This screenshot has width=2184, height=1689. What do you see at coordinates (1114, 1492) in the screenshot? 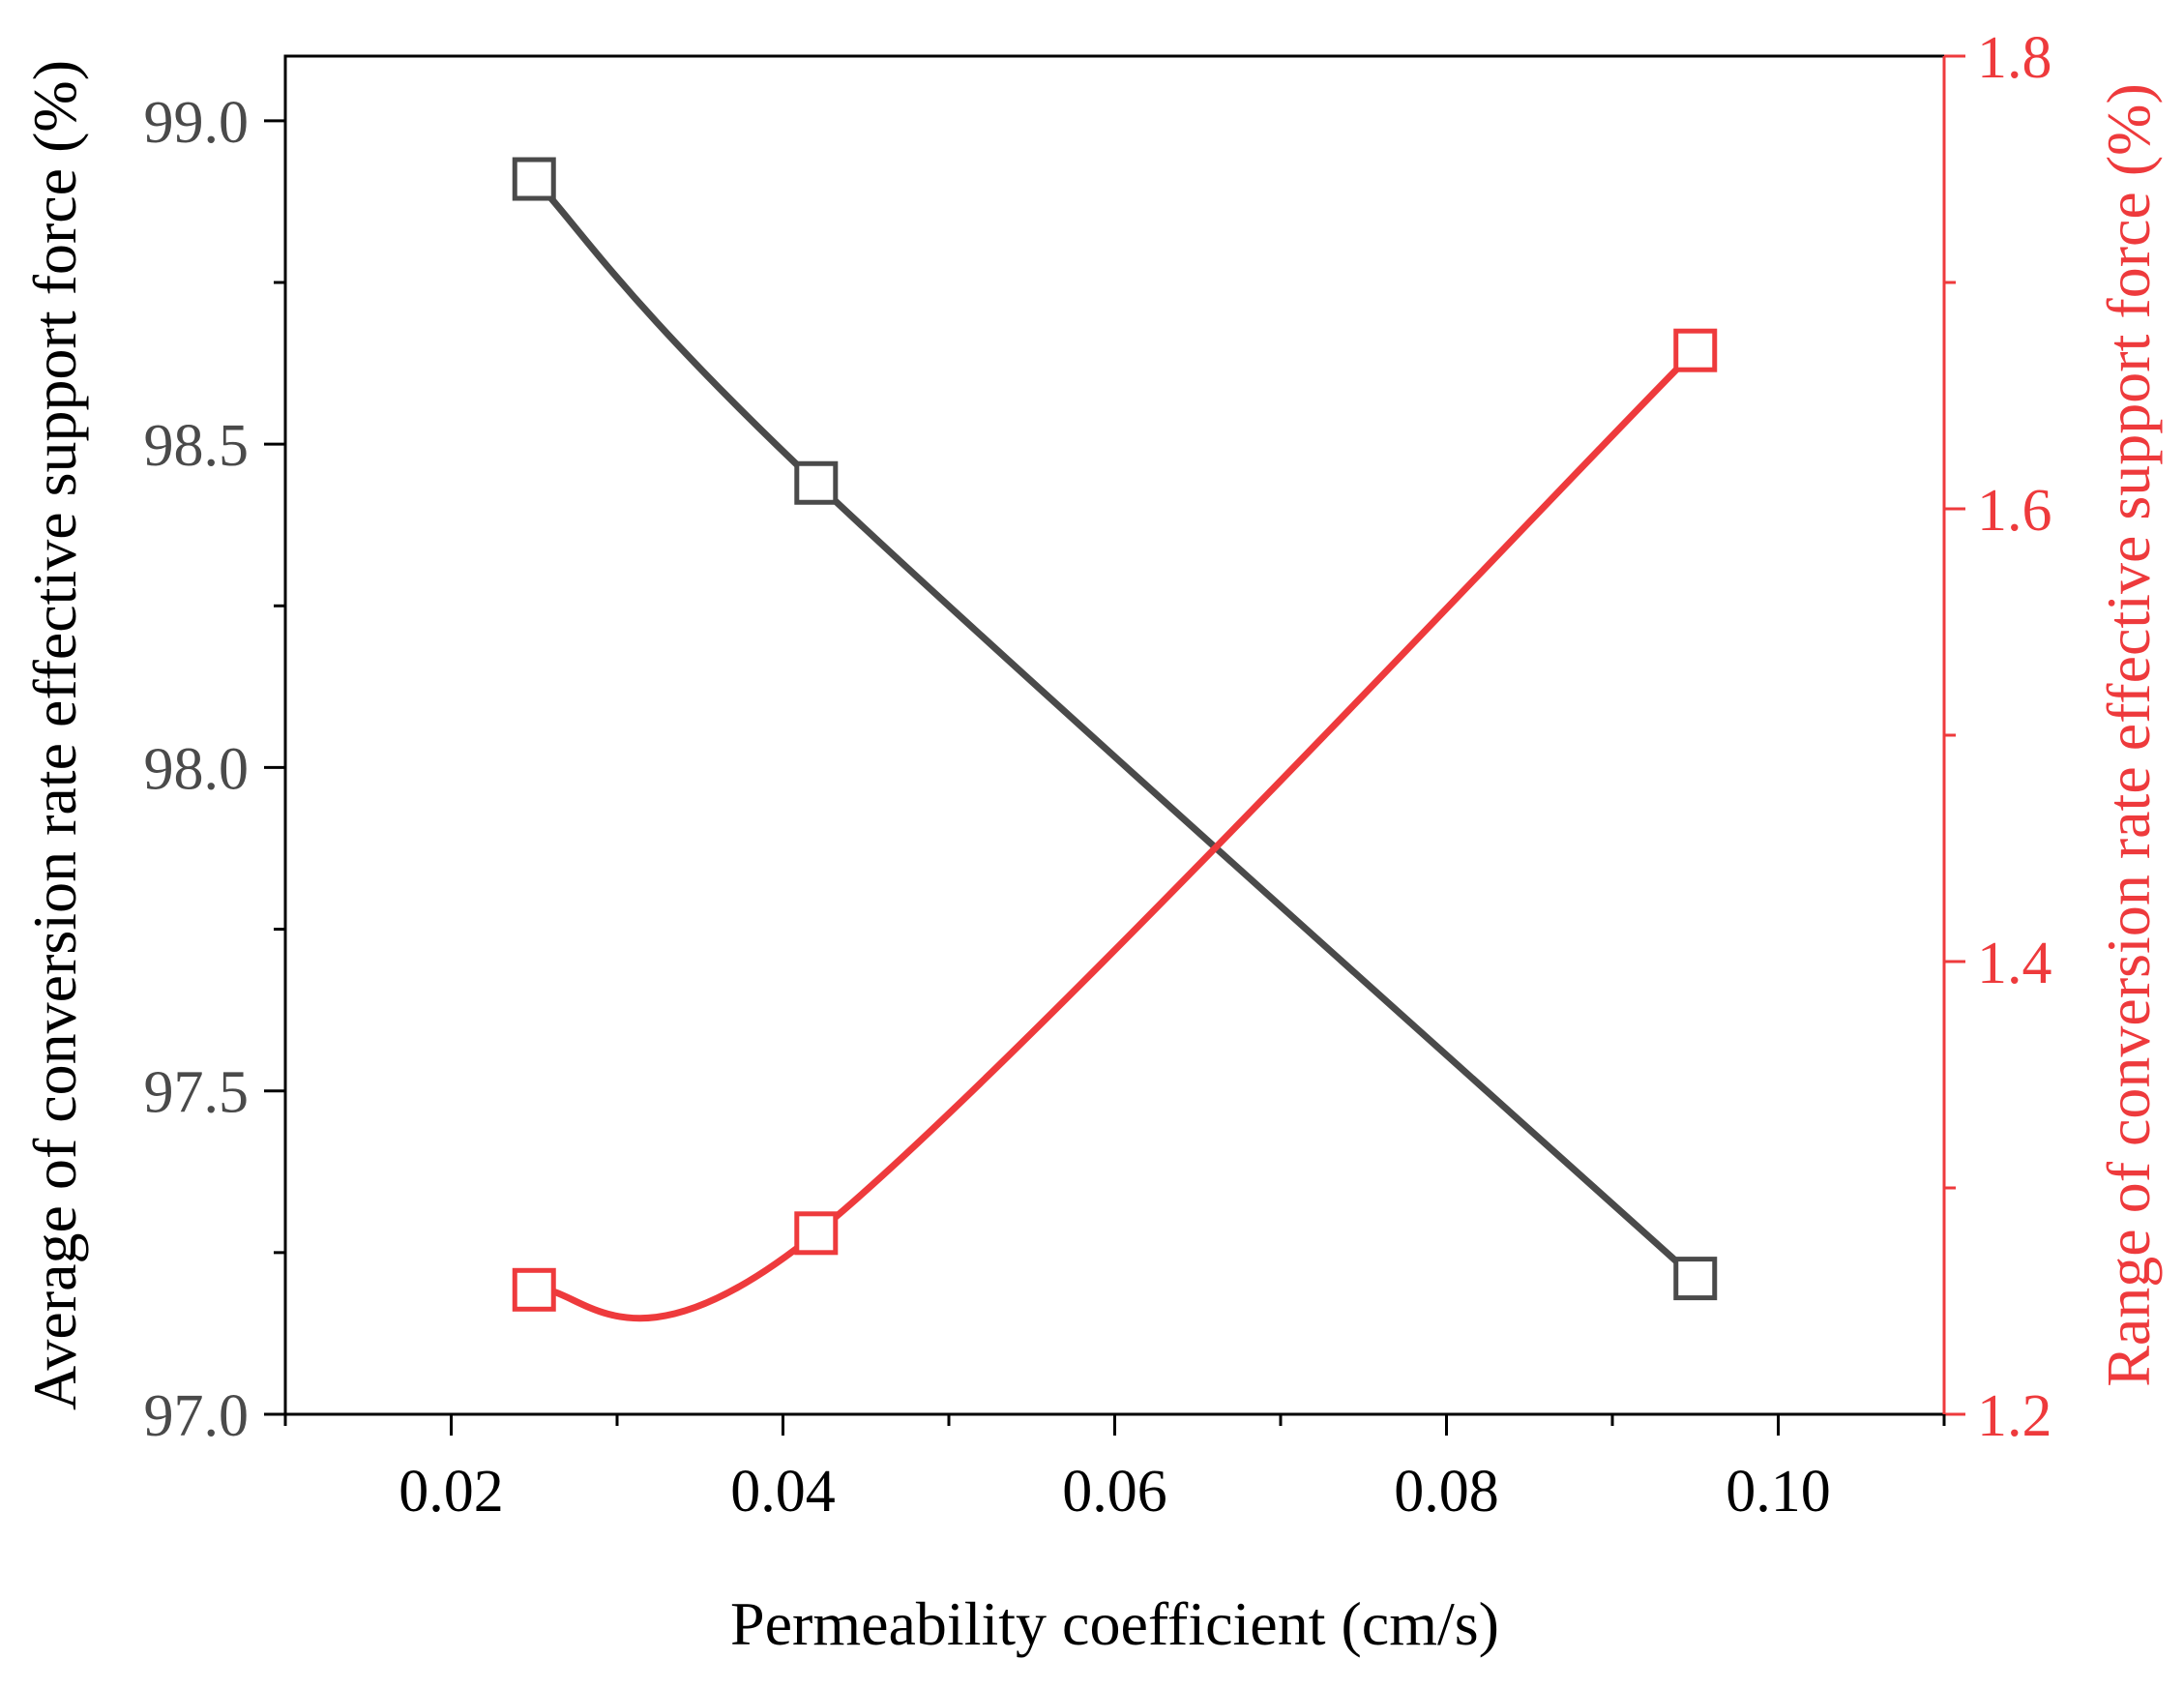
I see `x-tick-label: 0.06` at bounding box center [1114, 1492].